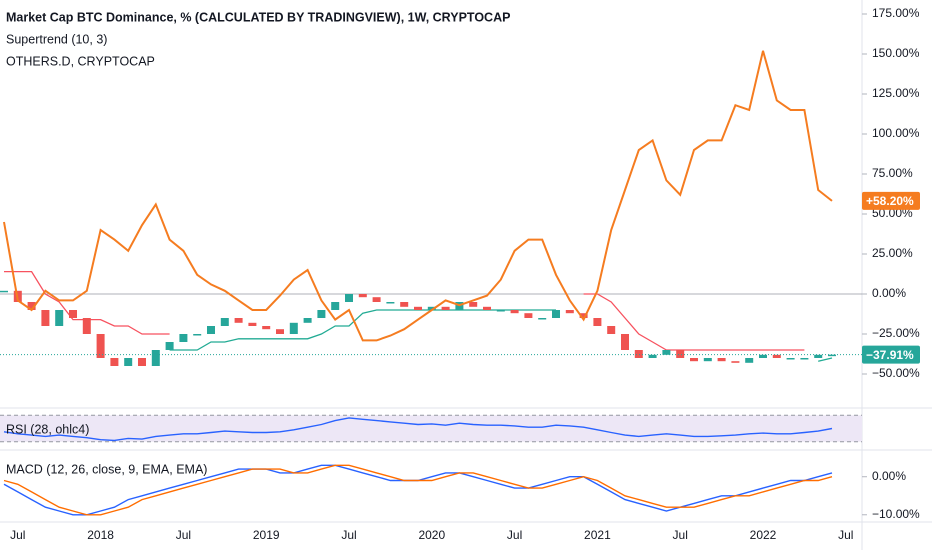 This screenshot has width=932, height=550. What do you see at coordinates (597, 535) in the screenshot?
I see `x-tick-label: 2021` at bounding box center [597, 535].